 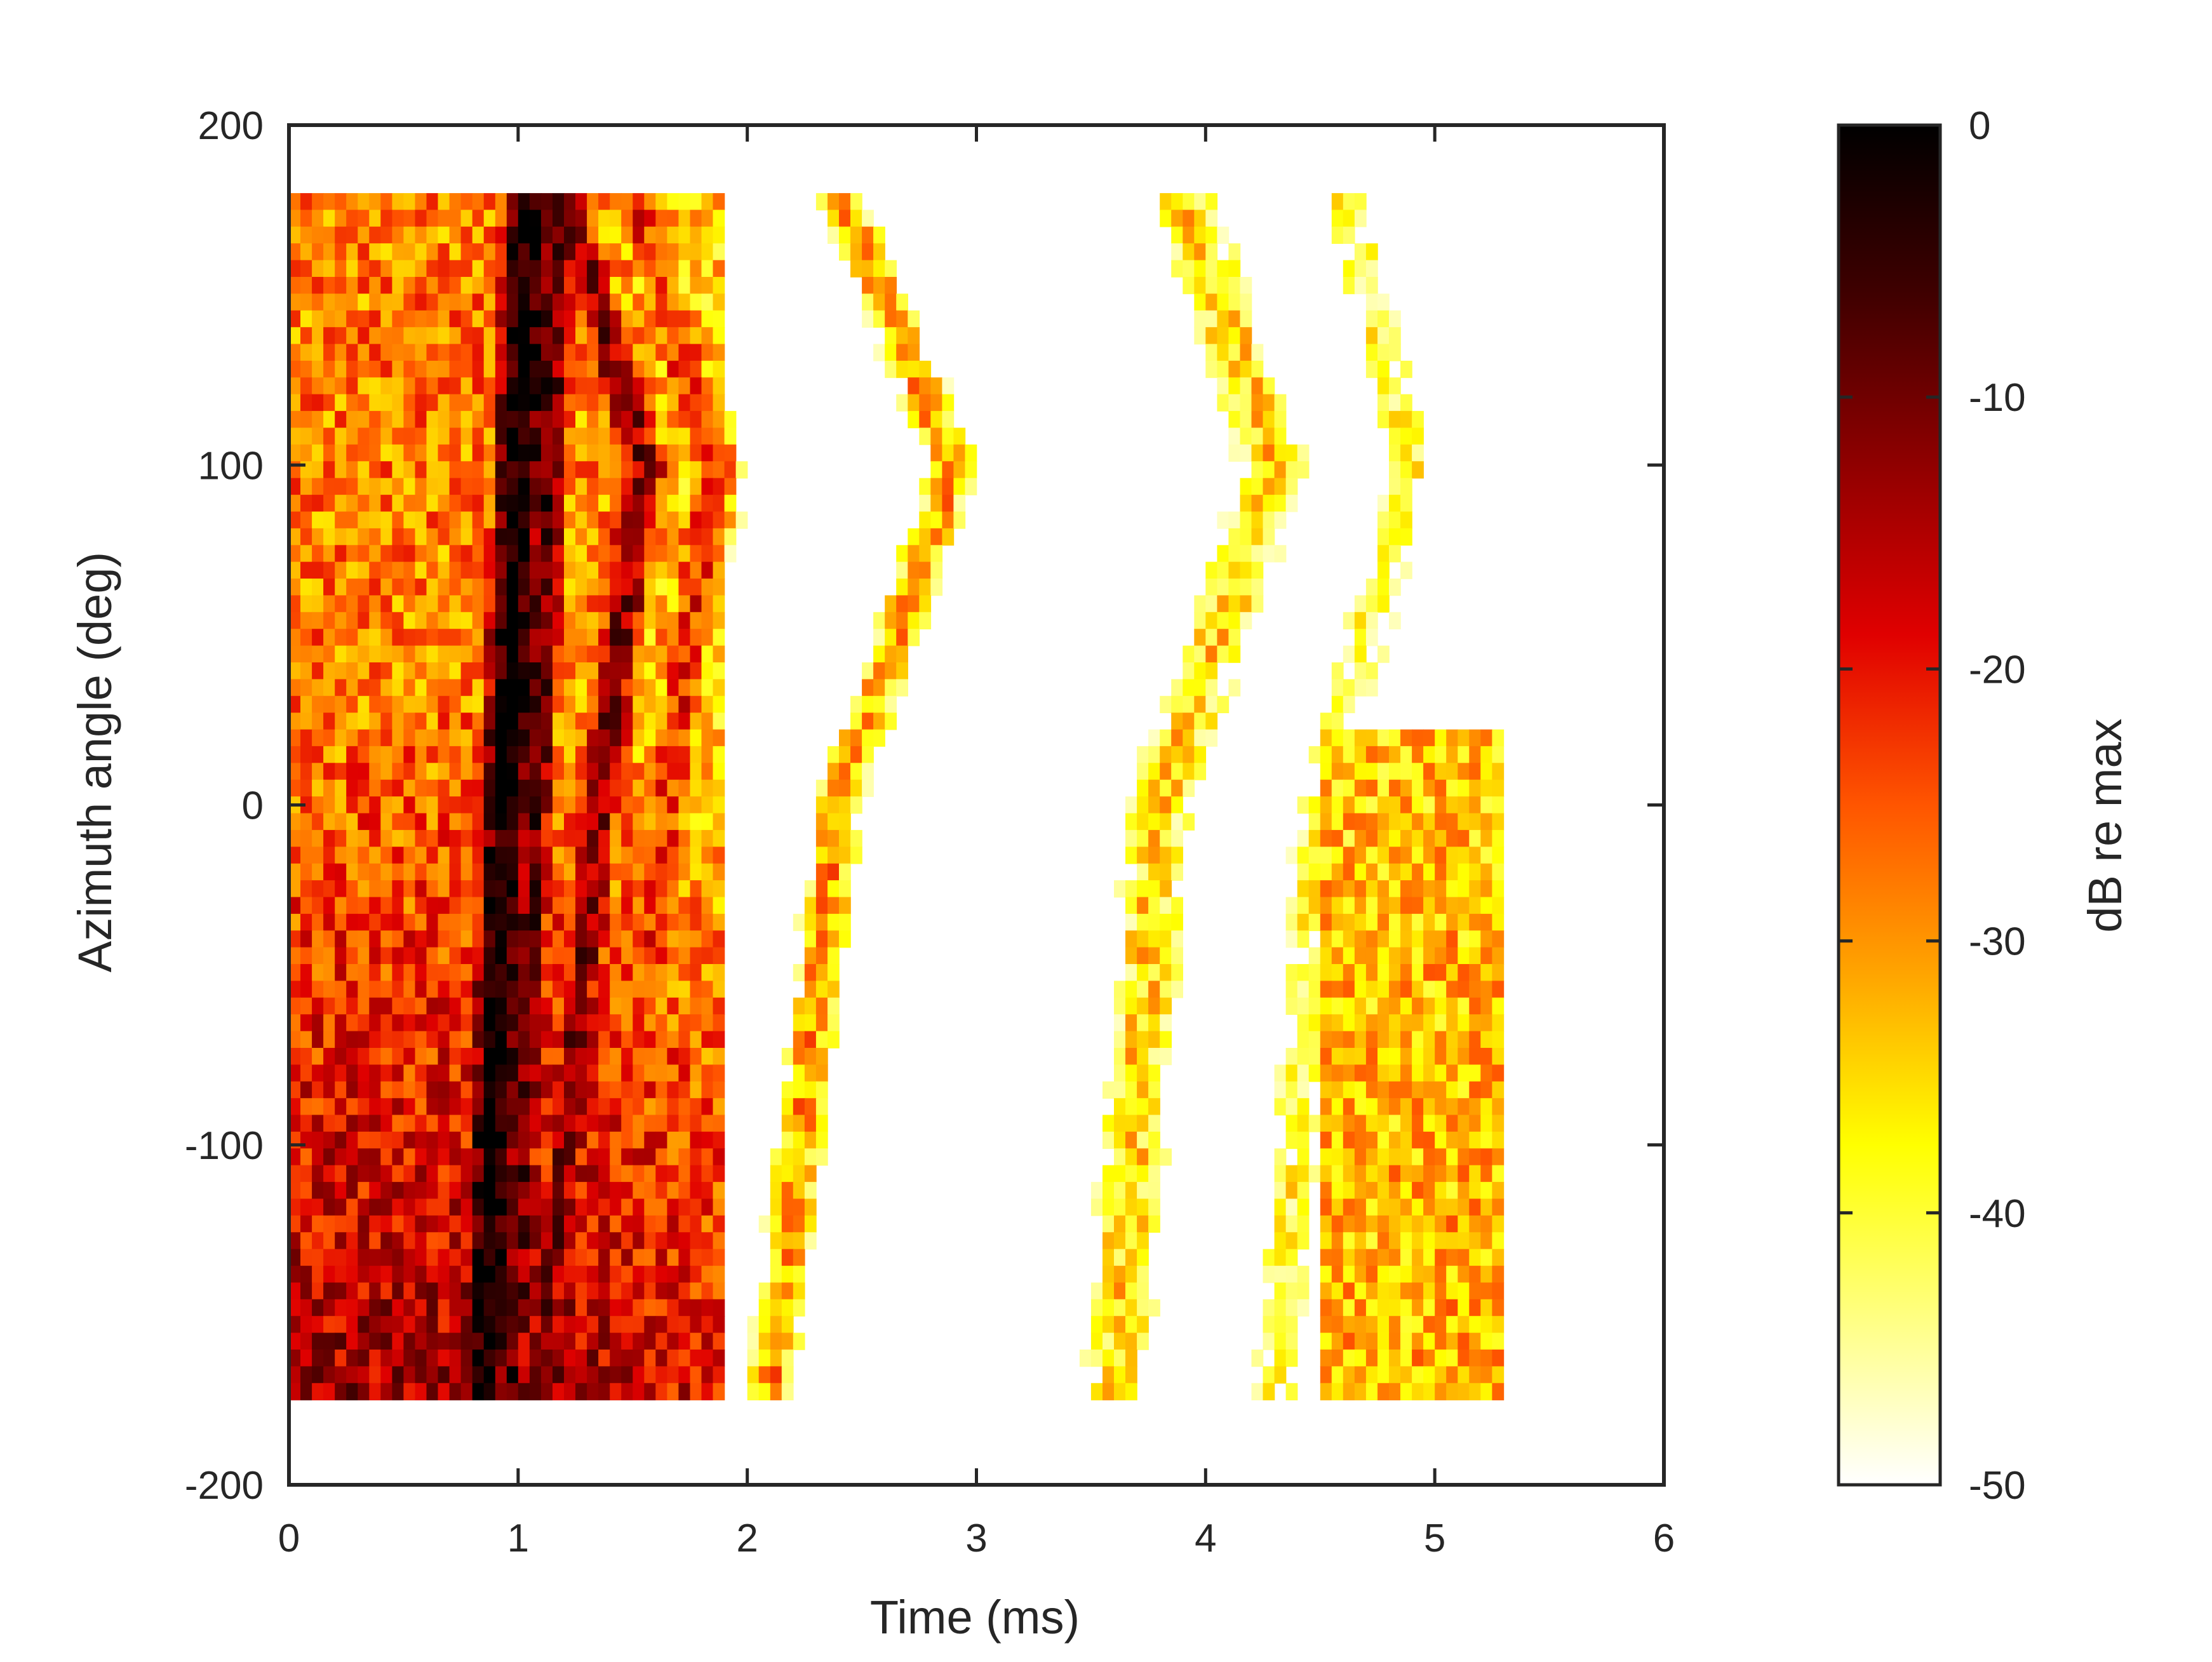 I want to click on colorbar-tick-label: -30, so click(x=1997, y=942).